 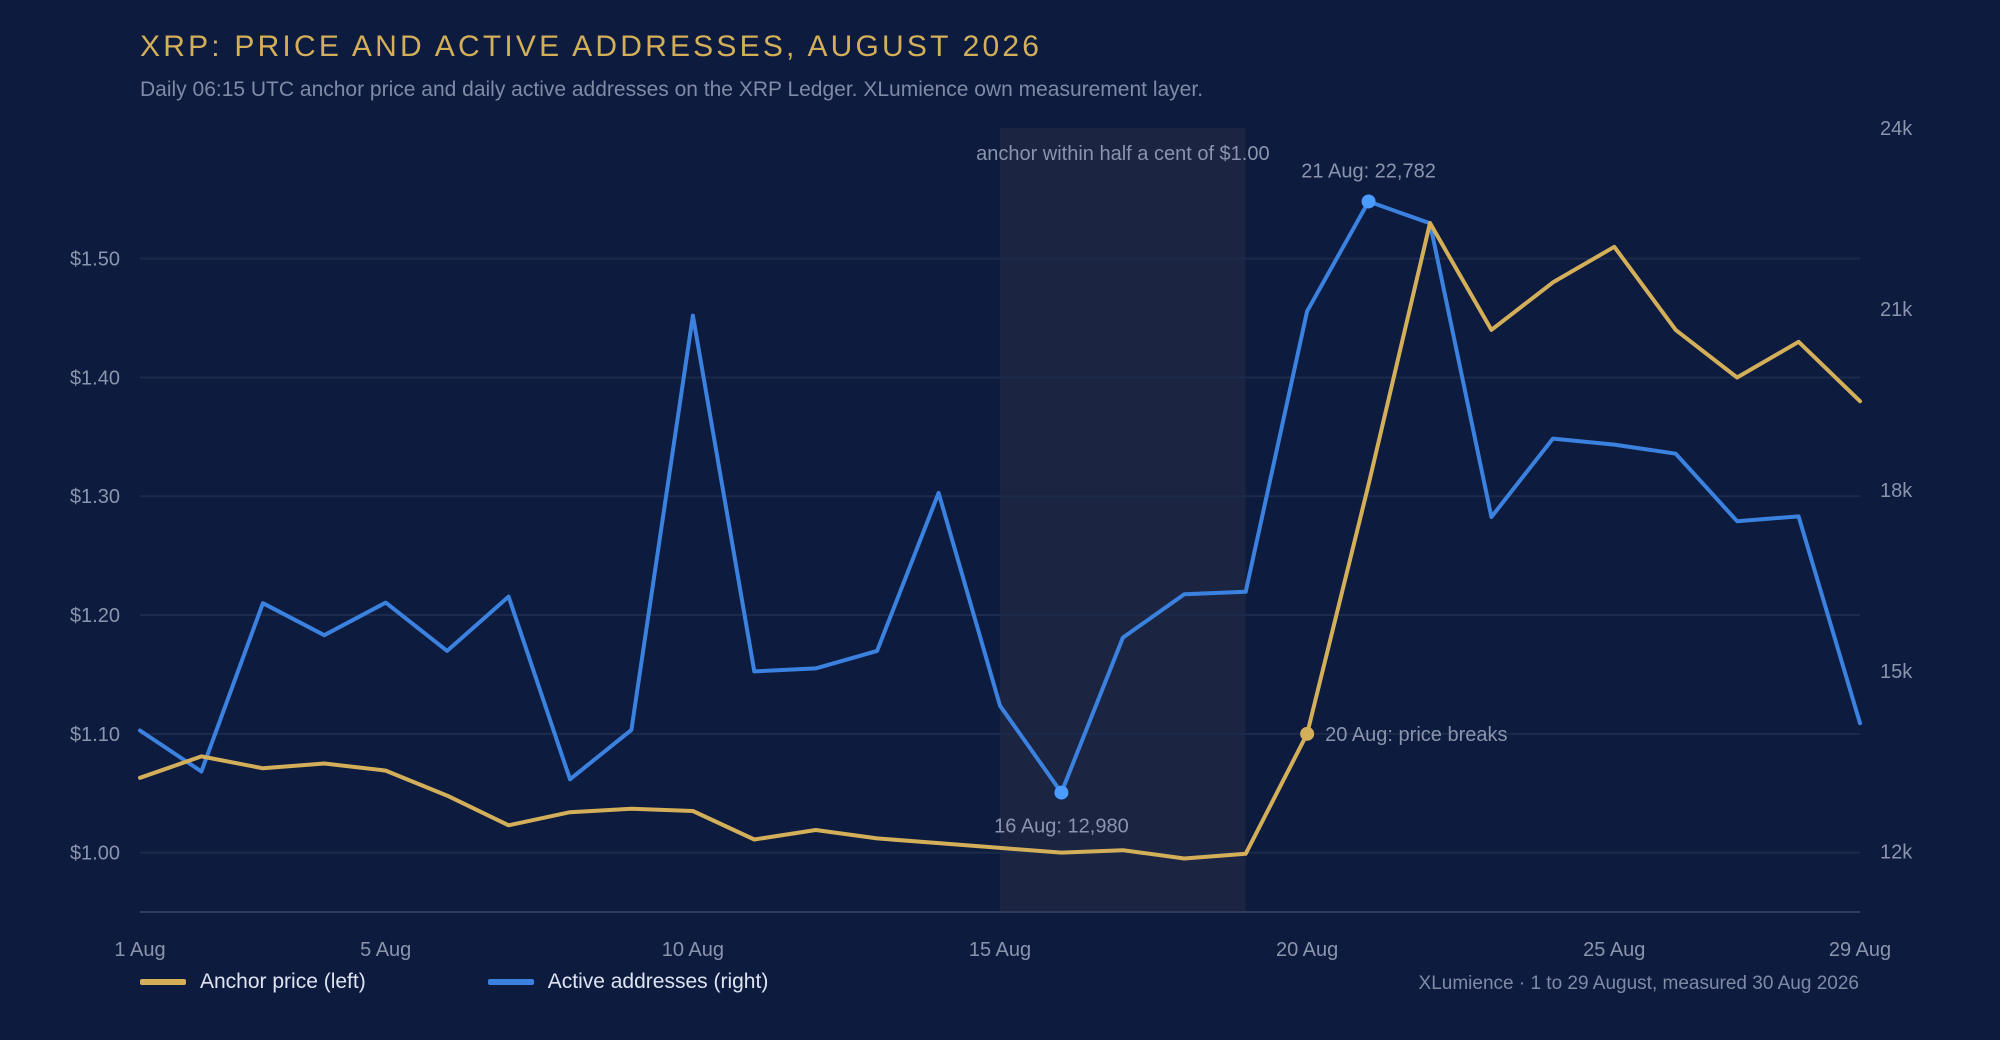 I want to click on y-right-tick-label: 18k, so click(x=1896, y=491).